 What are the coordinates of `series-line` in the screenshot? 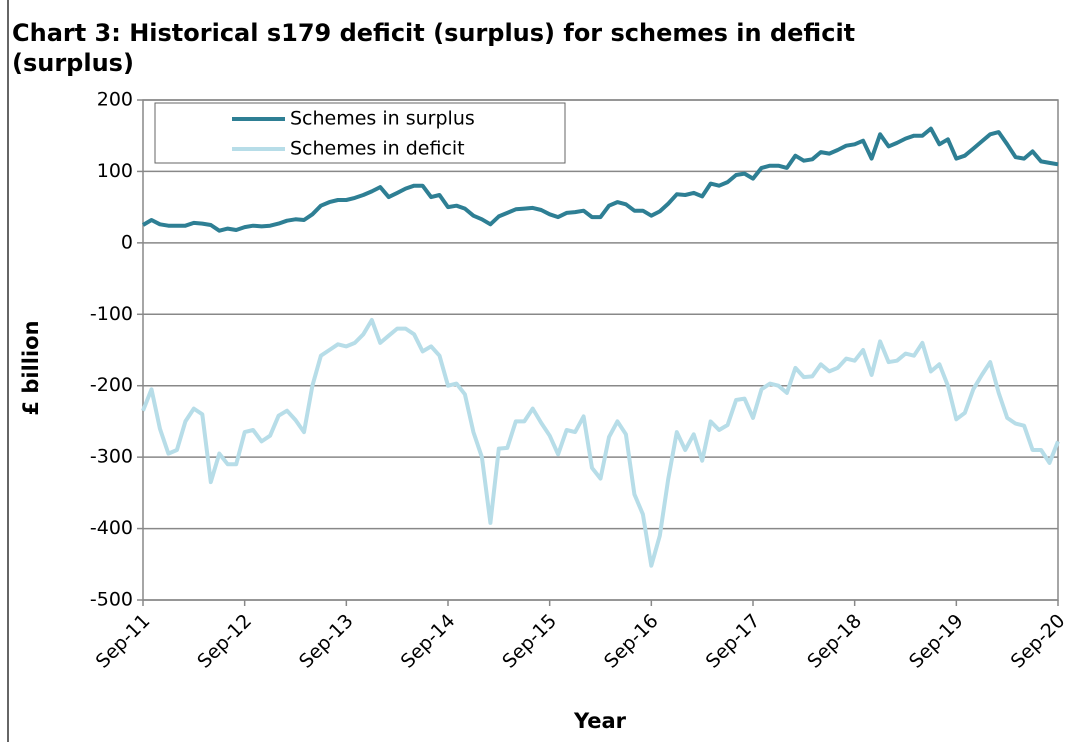 It's located at (600, 179).